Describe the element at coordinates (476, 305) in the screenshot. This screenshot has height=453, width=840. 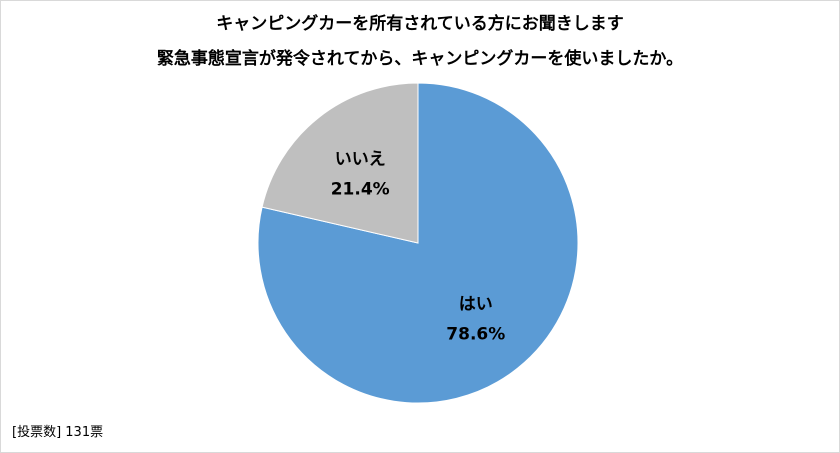
I see `slice-category-label-1: はい` at that location.